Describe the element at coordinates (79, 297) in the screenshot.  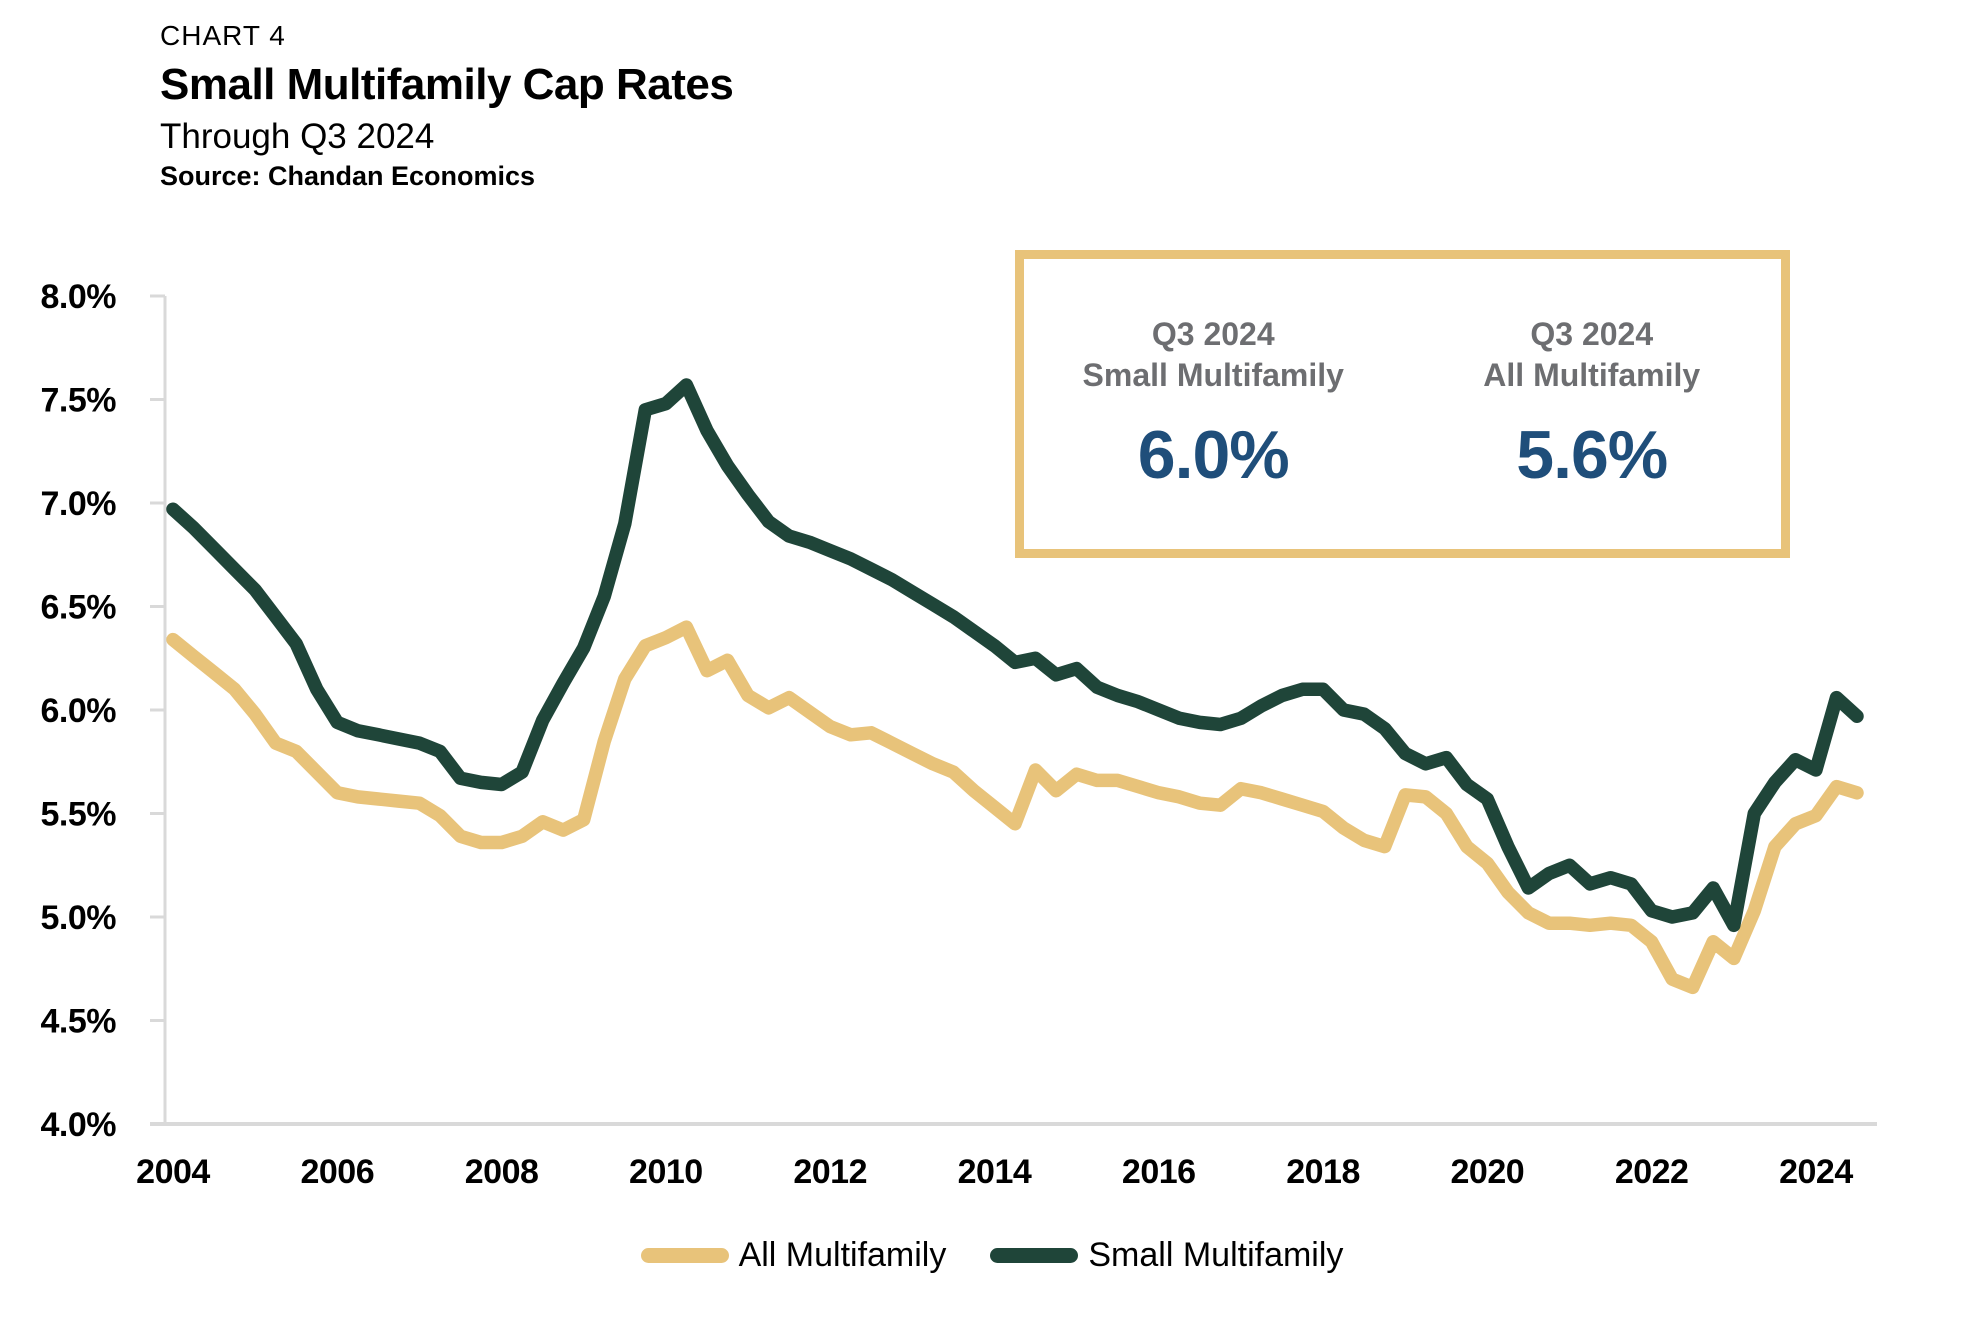
I see `y-axis-label: 8.0%` at that location.